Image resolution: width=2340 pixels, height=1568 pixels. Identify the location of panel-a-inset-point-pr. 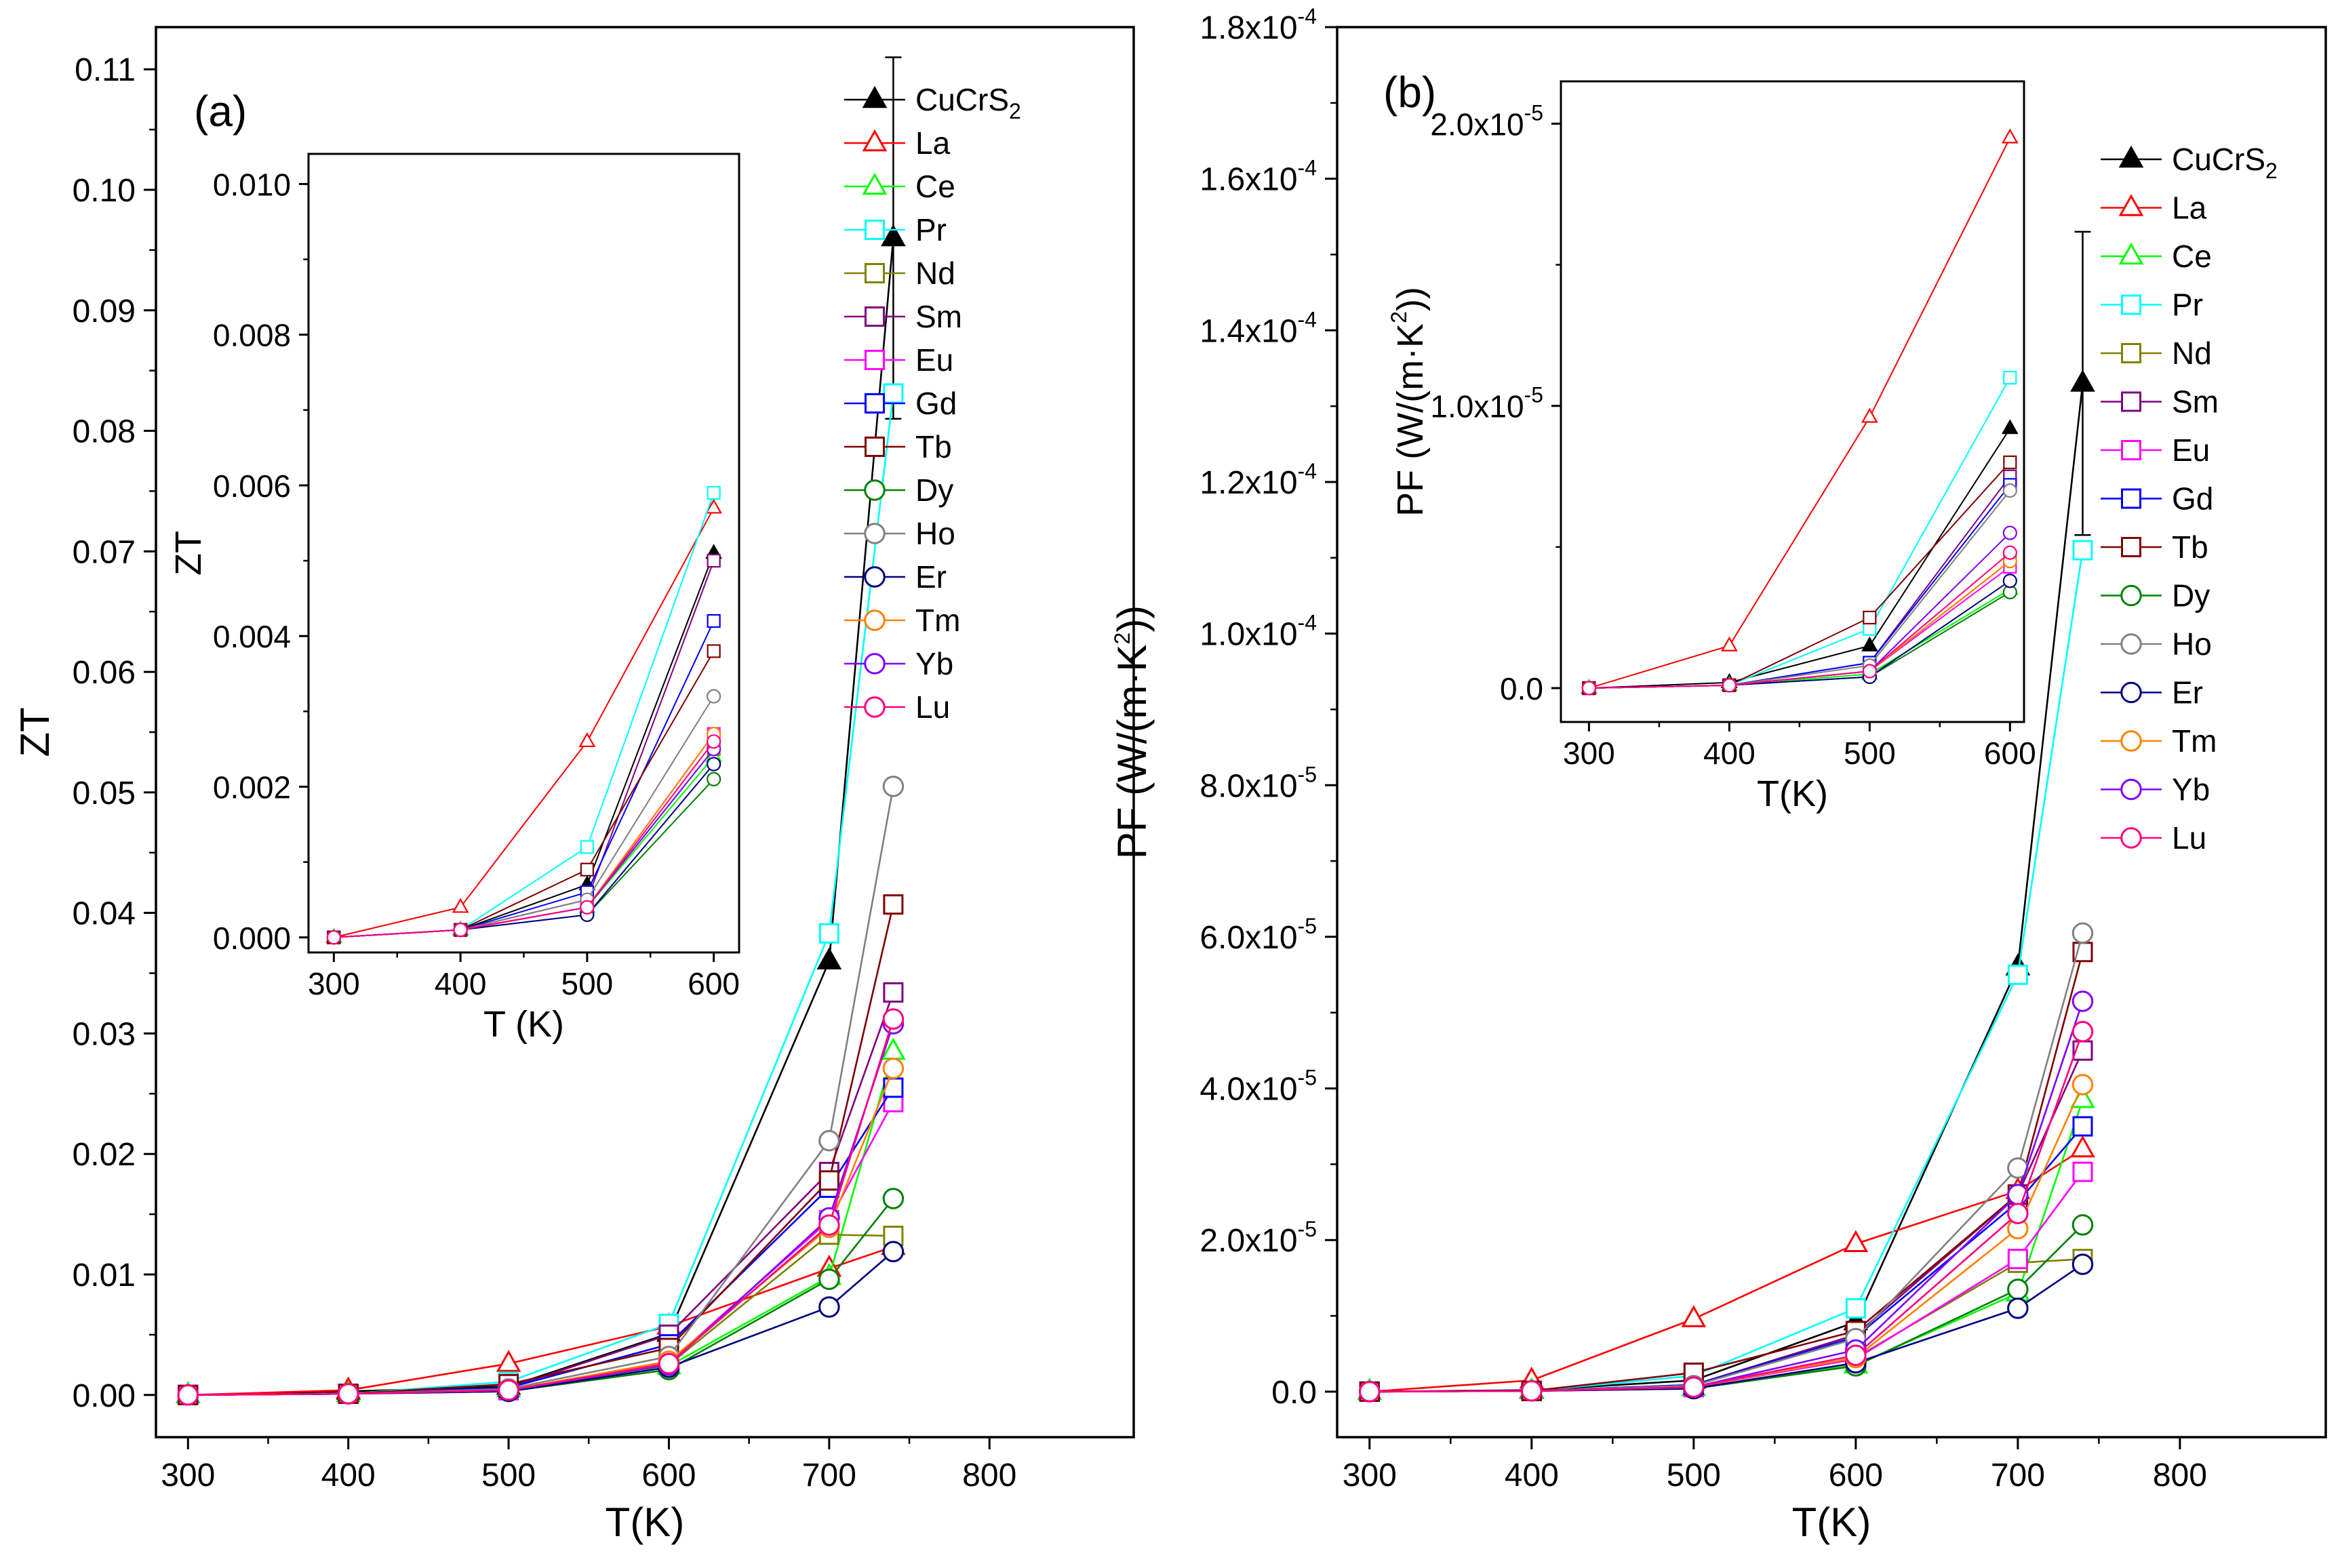
(587, 847).